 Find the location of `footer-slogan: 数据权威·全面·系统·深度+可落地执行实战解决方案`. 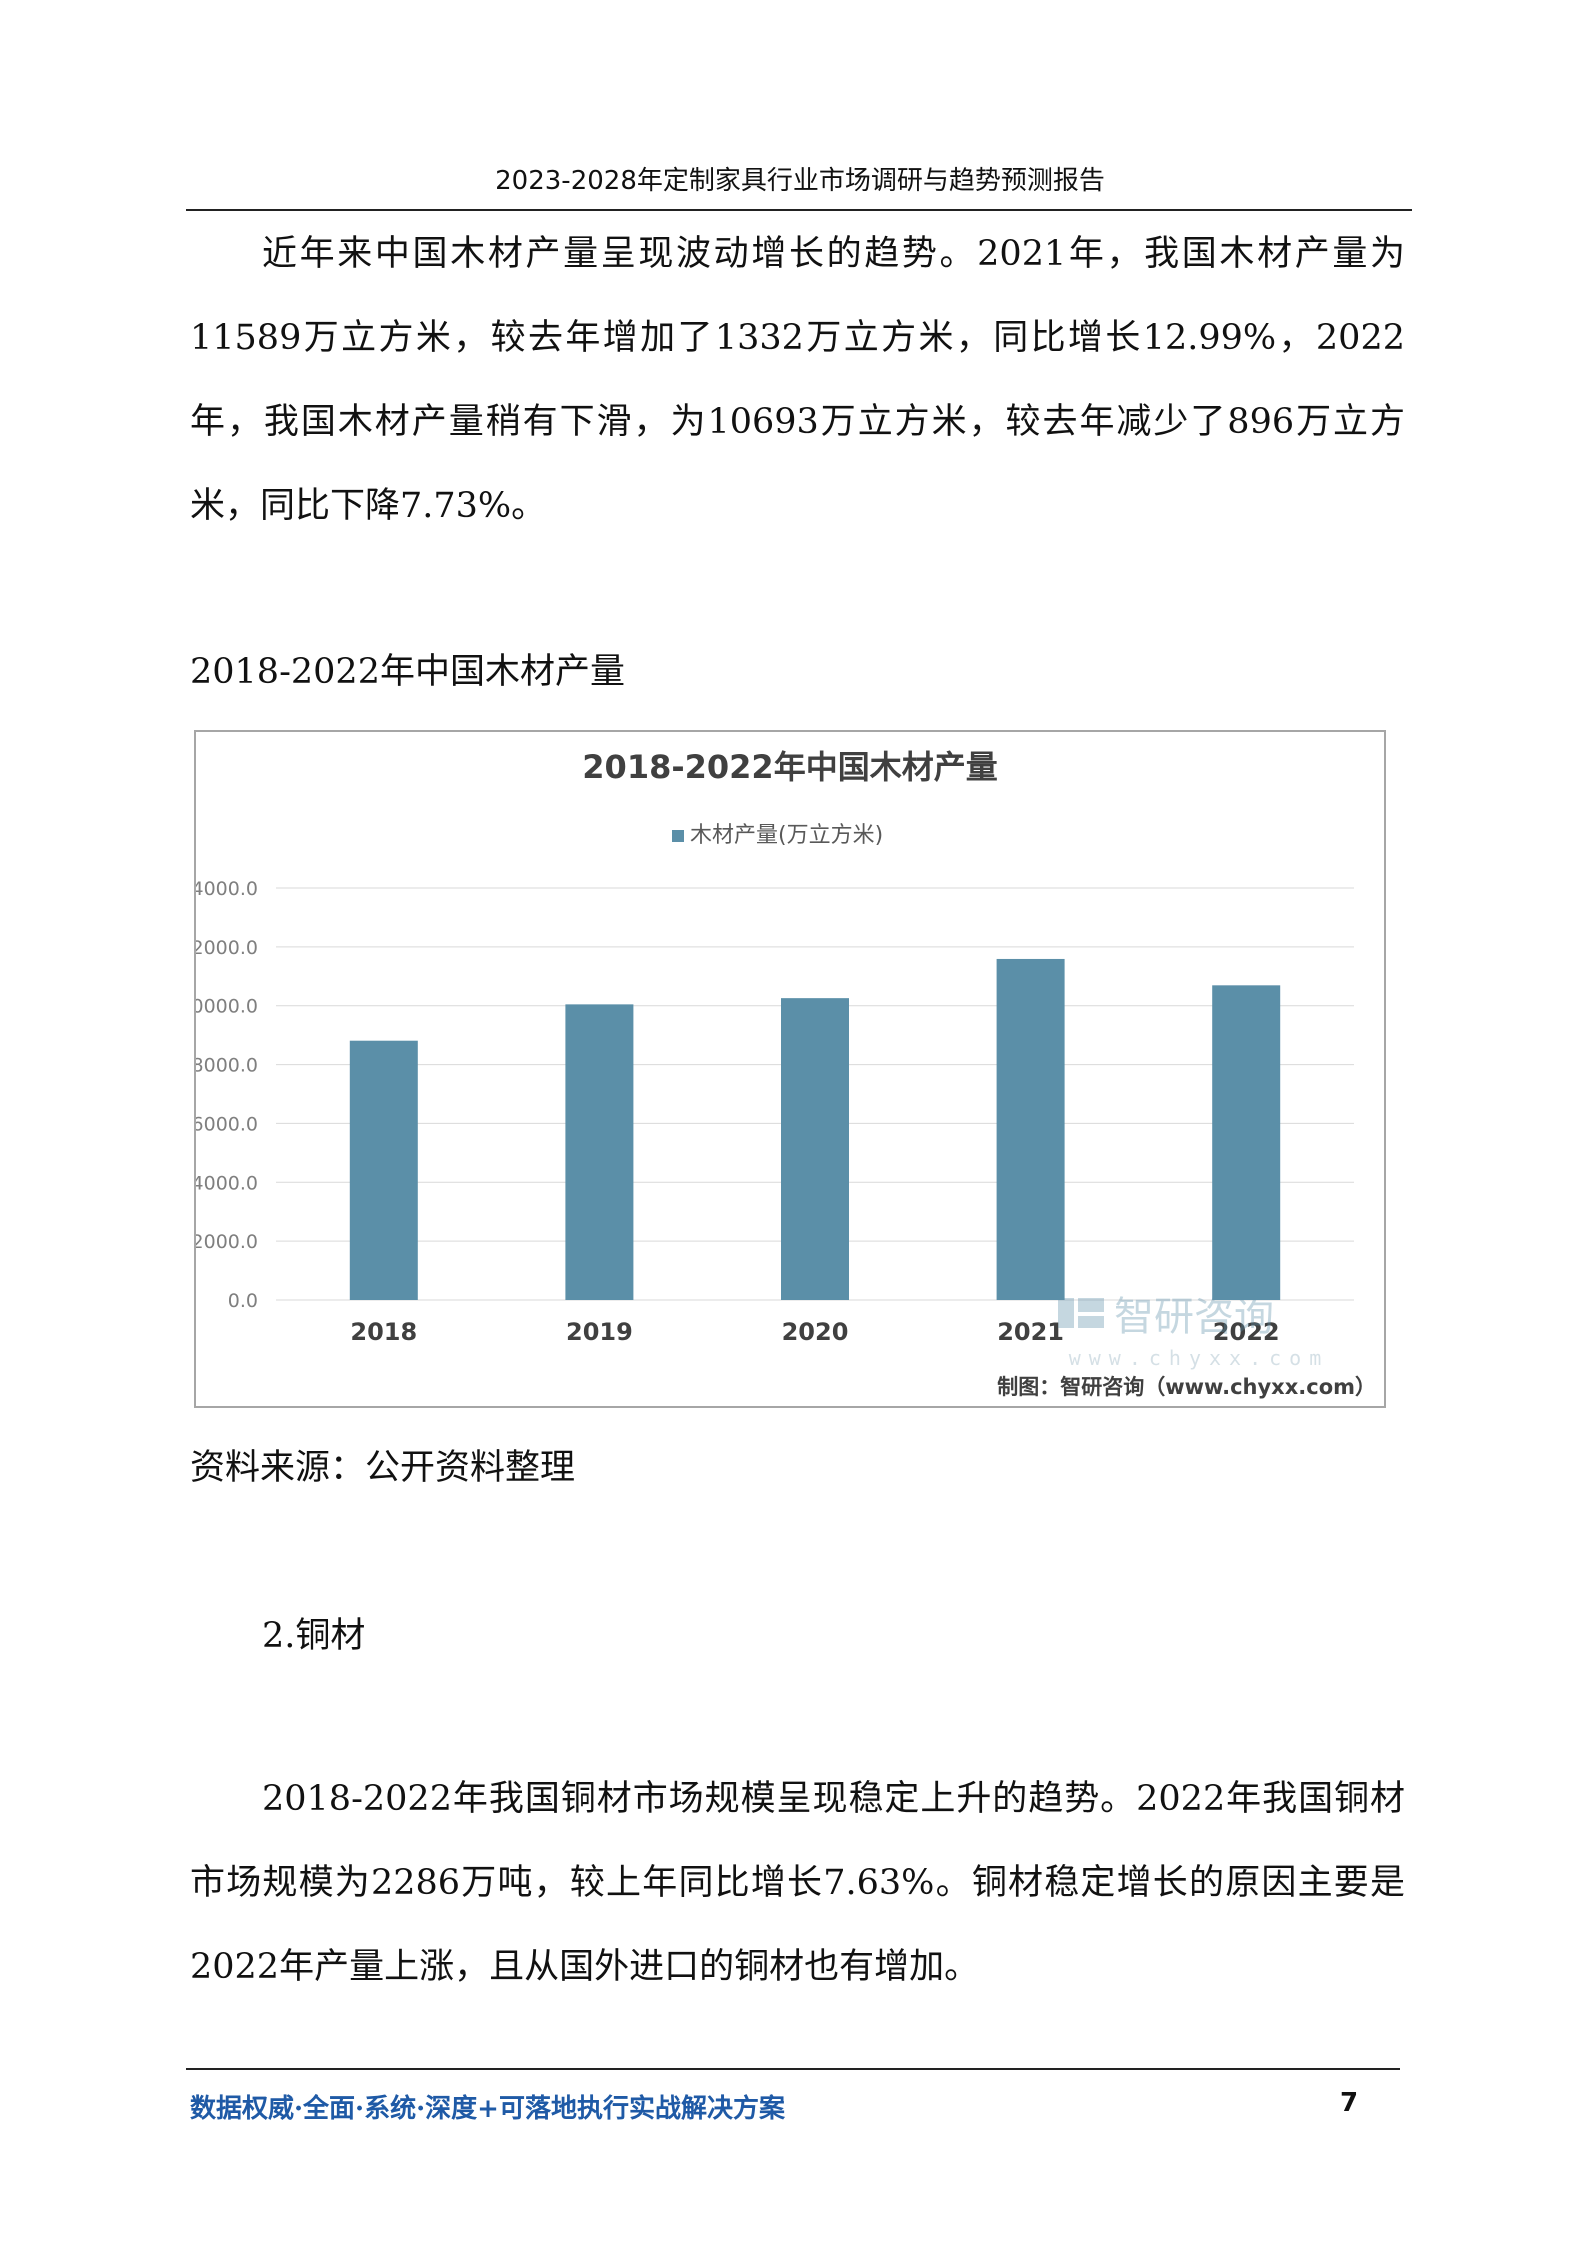

footer-slogan: 数据权威·全面·系统·深度+可落地执行实战解决方案 is located at coordinates (487, 2109).